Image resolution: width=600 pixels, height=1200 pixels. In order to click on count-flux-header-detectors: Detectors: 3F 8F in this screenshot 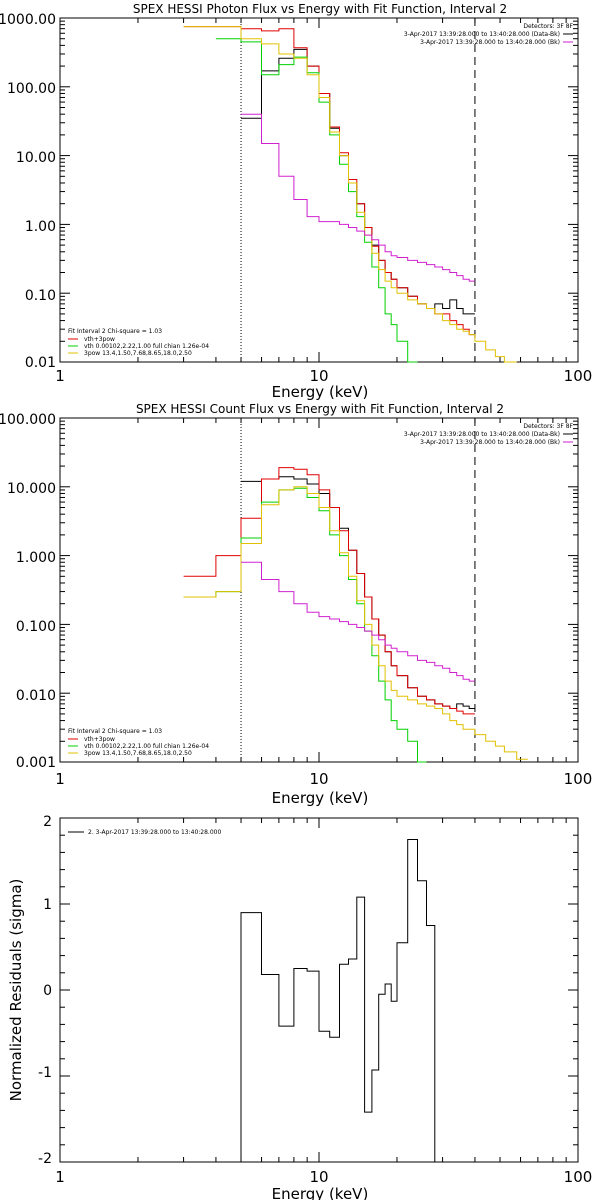, I will do `click(548, 426)`.